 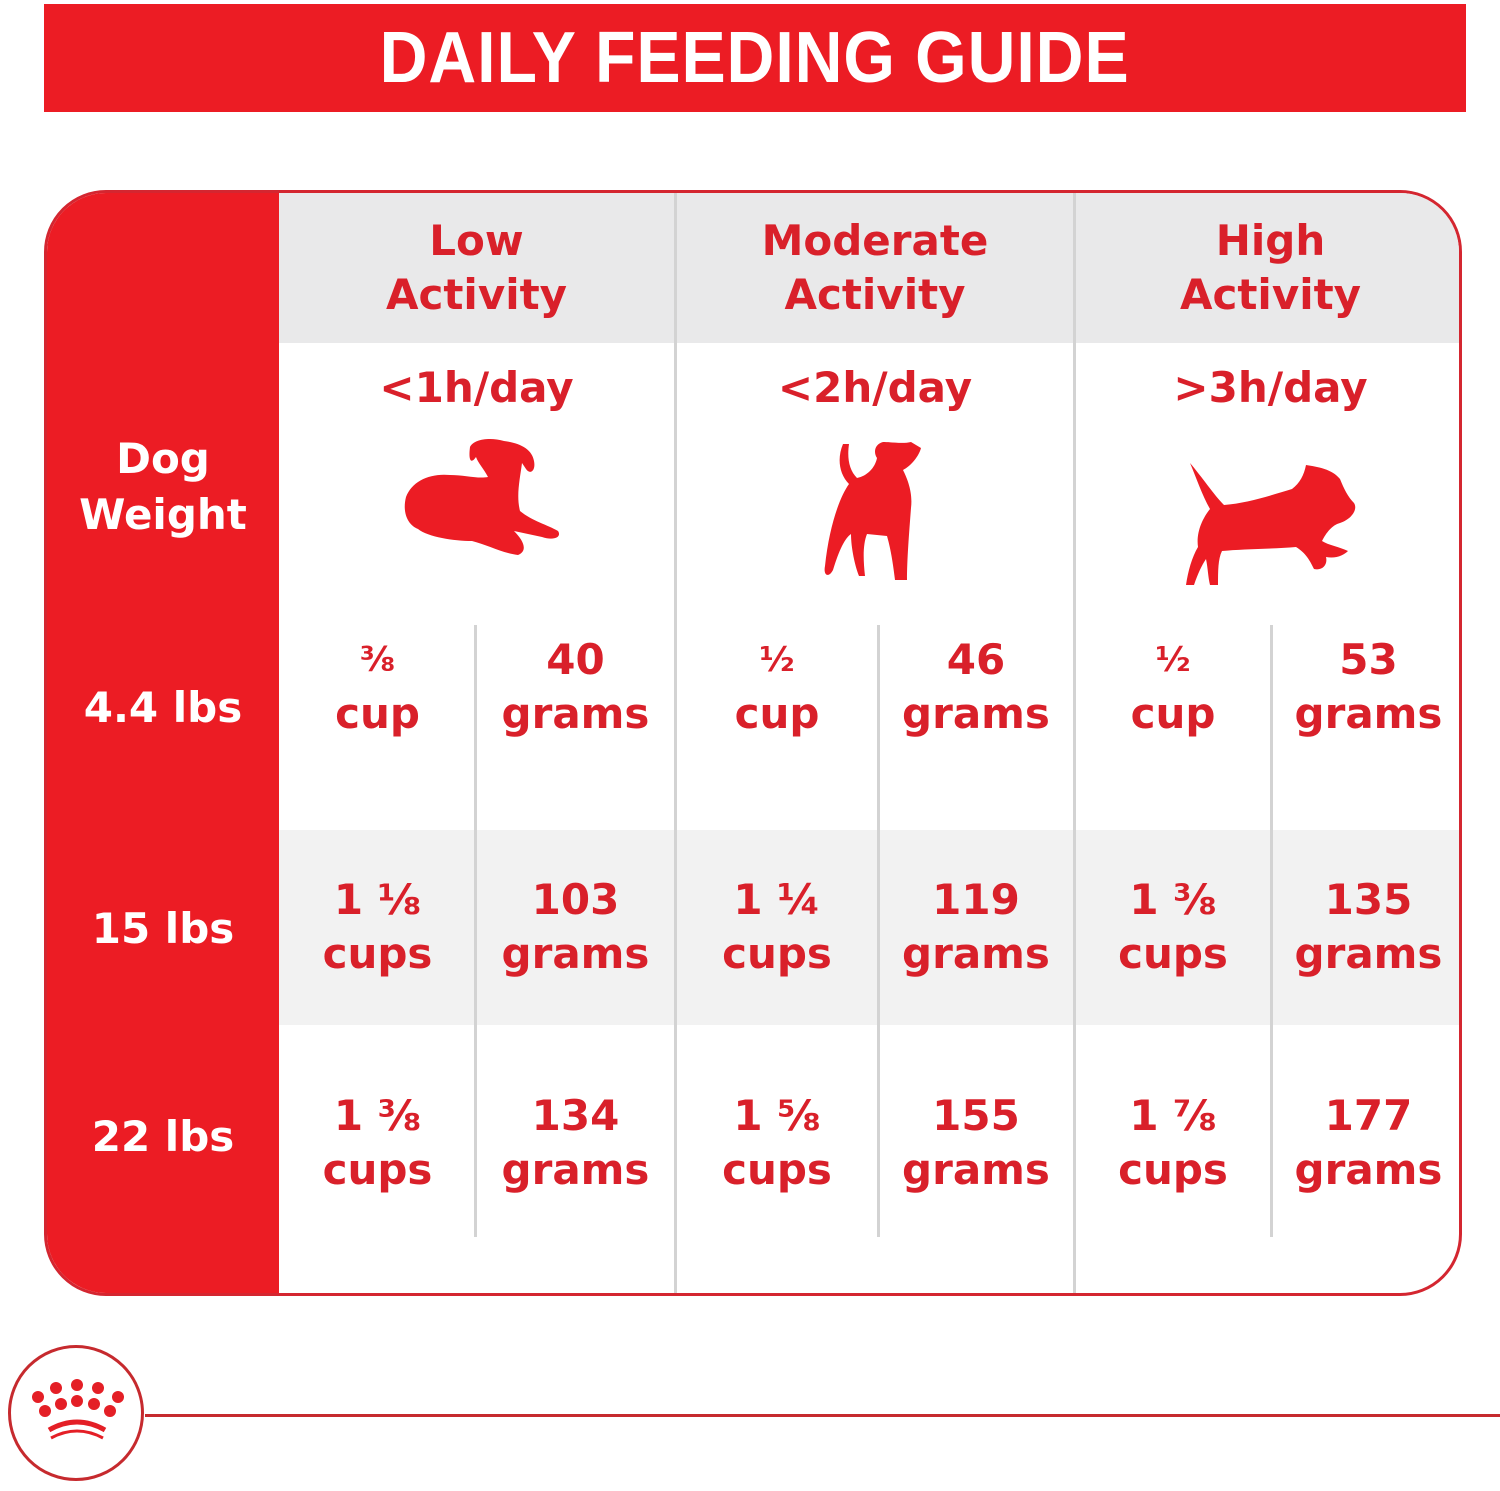 I want to click on standing-dog-icon, so click(x=872, y=511).